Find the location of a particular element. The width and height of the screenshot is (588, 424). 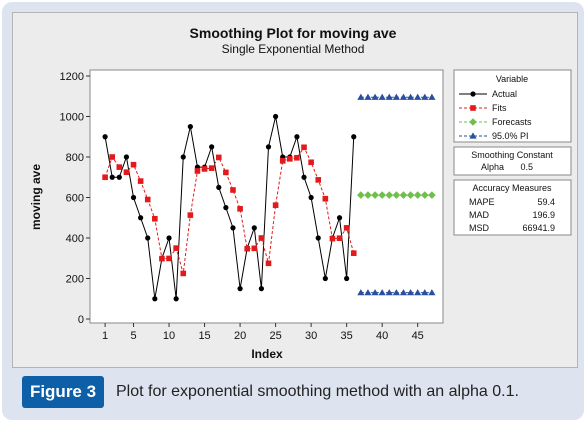

legend-entries: Actual Fits Forecasts 95.0% PI is located at coordinates (495, 115).